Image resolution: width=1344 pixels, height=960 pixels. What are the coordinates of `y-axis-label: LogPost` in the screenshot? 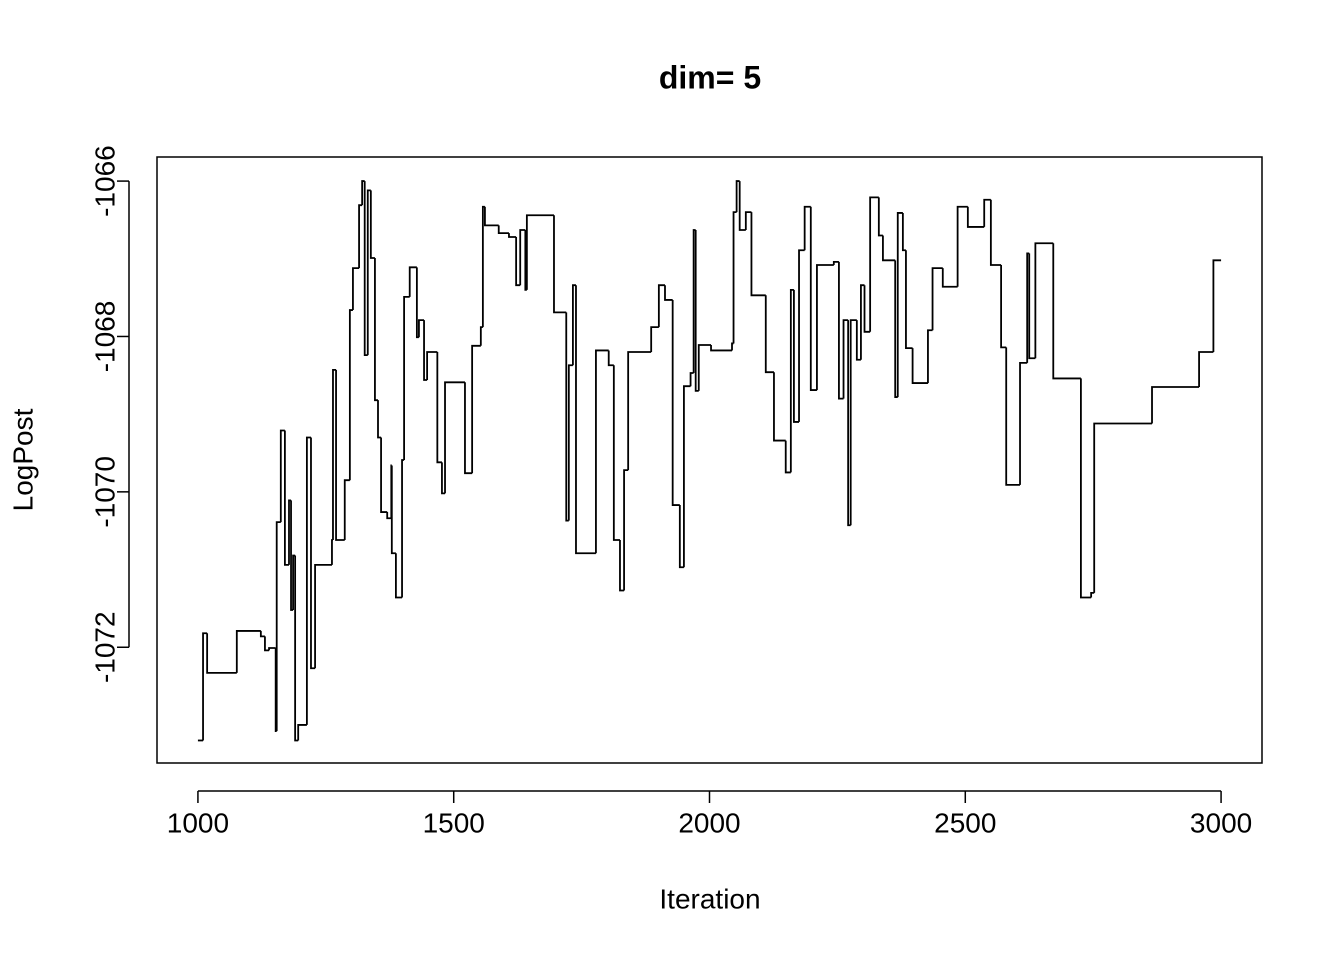 It's located at (22, 459).